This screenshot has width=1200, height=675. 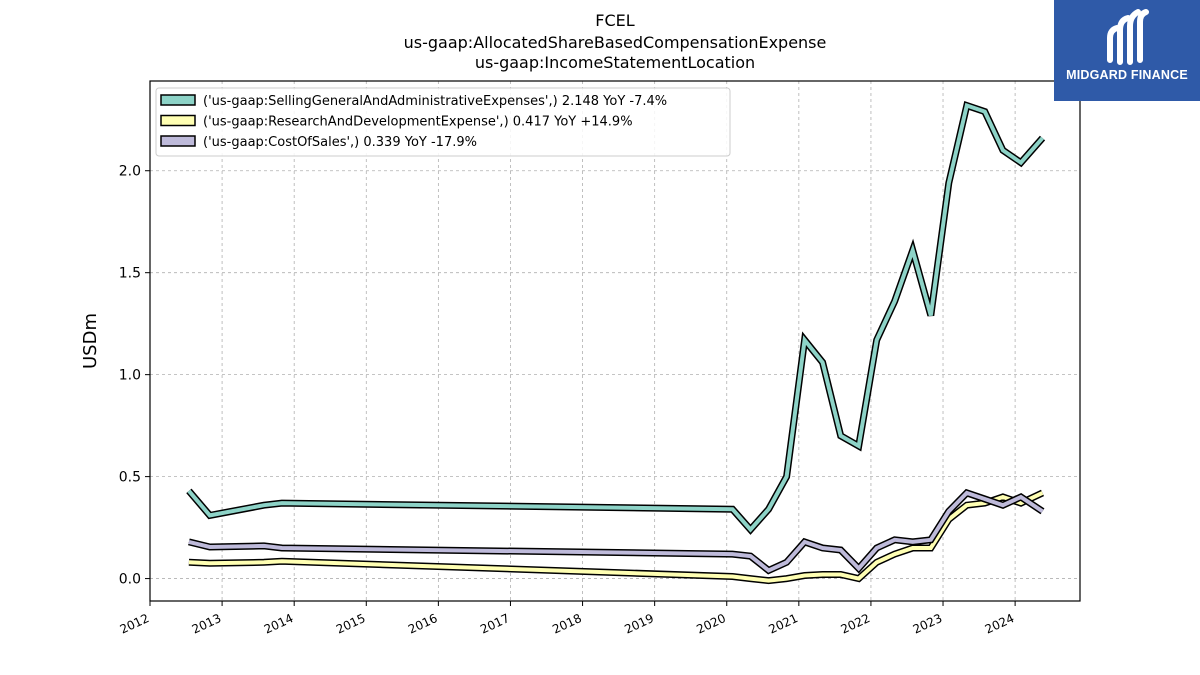 I want to click on y-axis: 0.0 0.5 1.0 1.5 2.0, so click(x=134, y=376).